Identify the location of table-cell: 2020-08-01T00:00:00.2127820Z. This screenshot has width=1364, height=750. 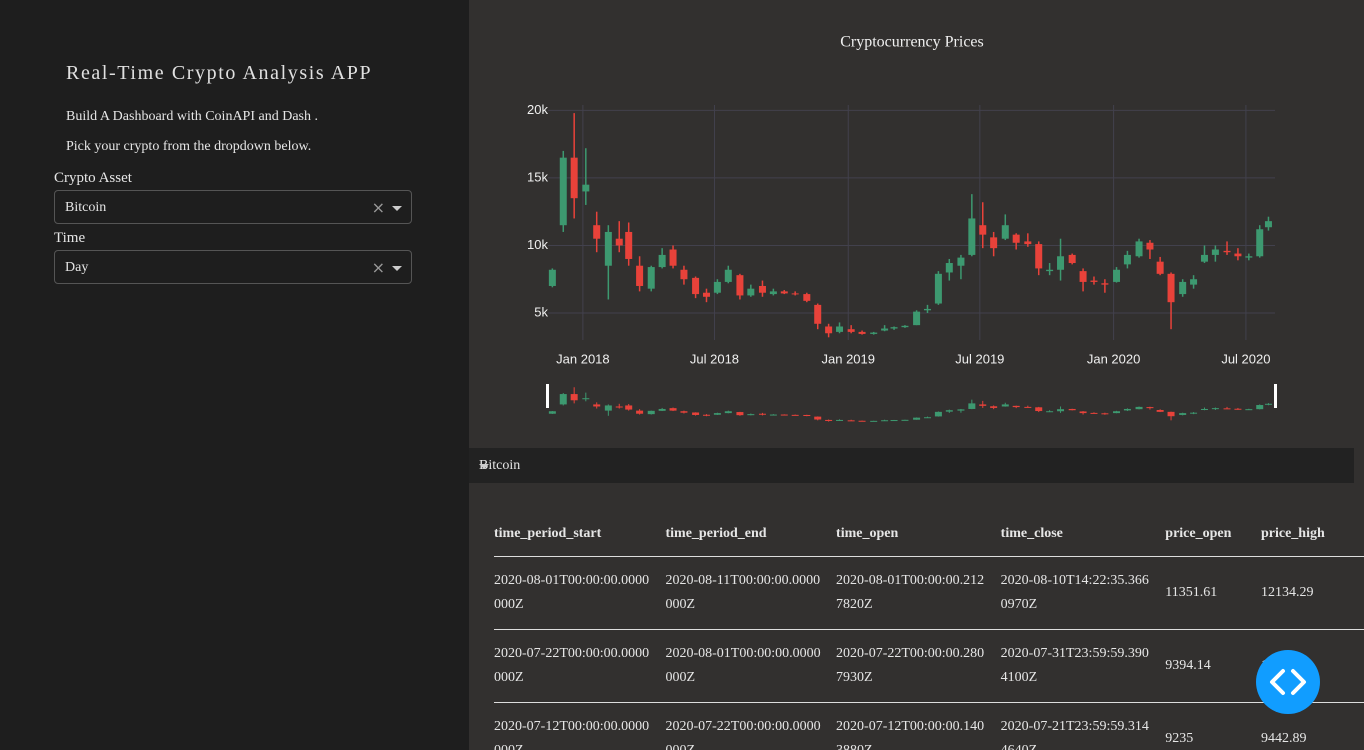
(918, 593).